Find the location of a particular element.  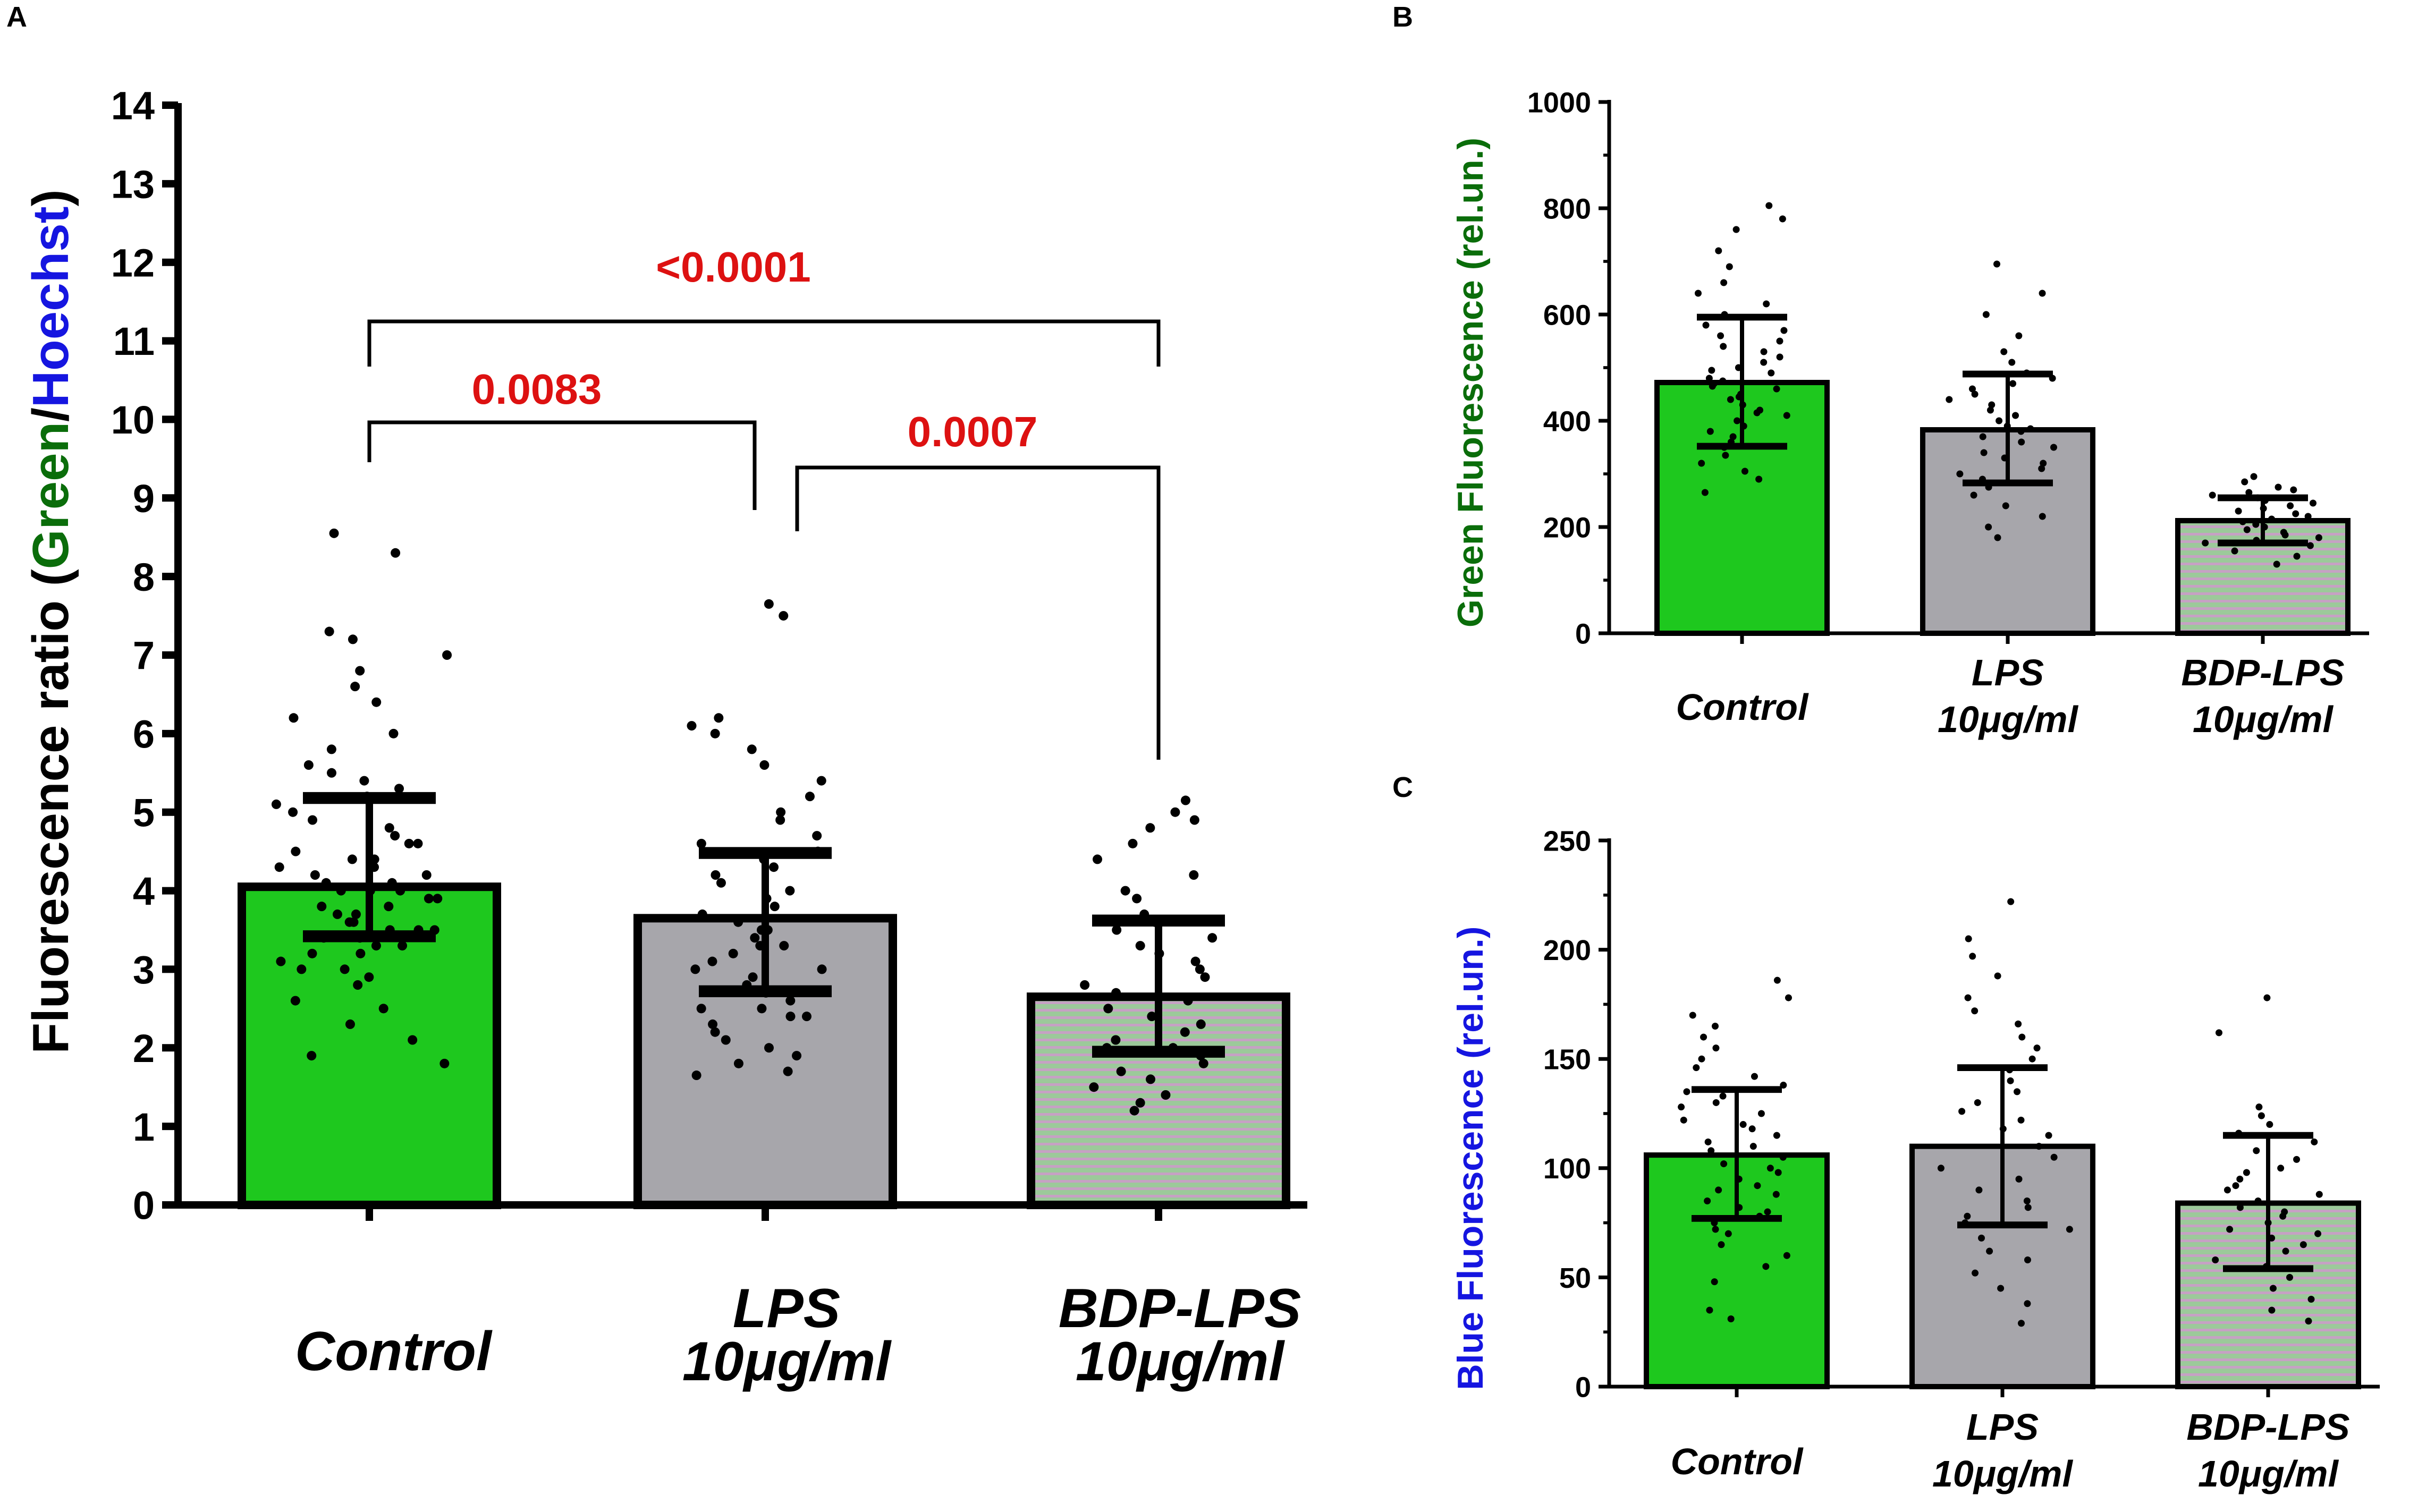

panel-c-category-label: LPS is located at coordinates (2003, 1427).